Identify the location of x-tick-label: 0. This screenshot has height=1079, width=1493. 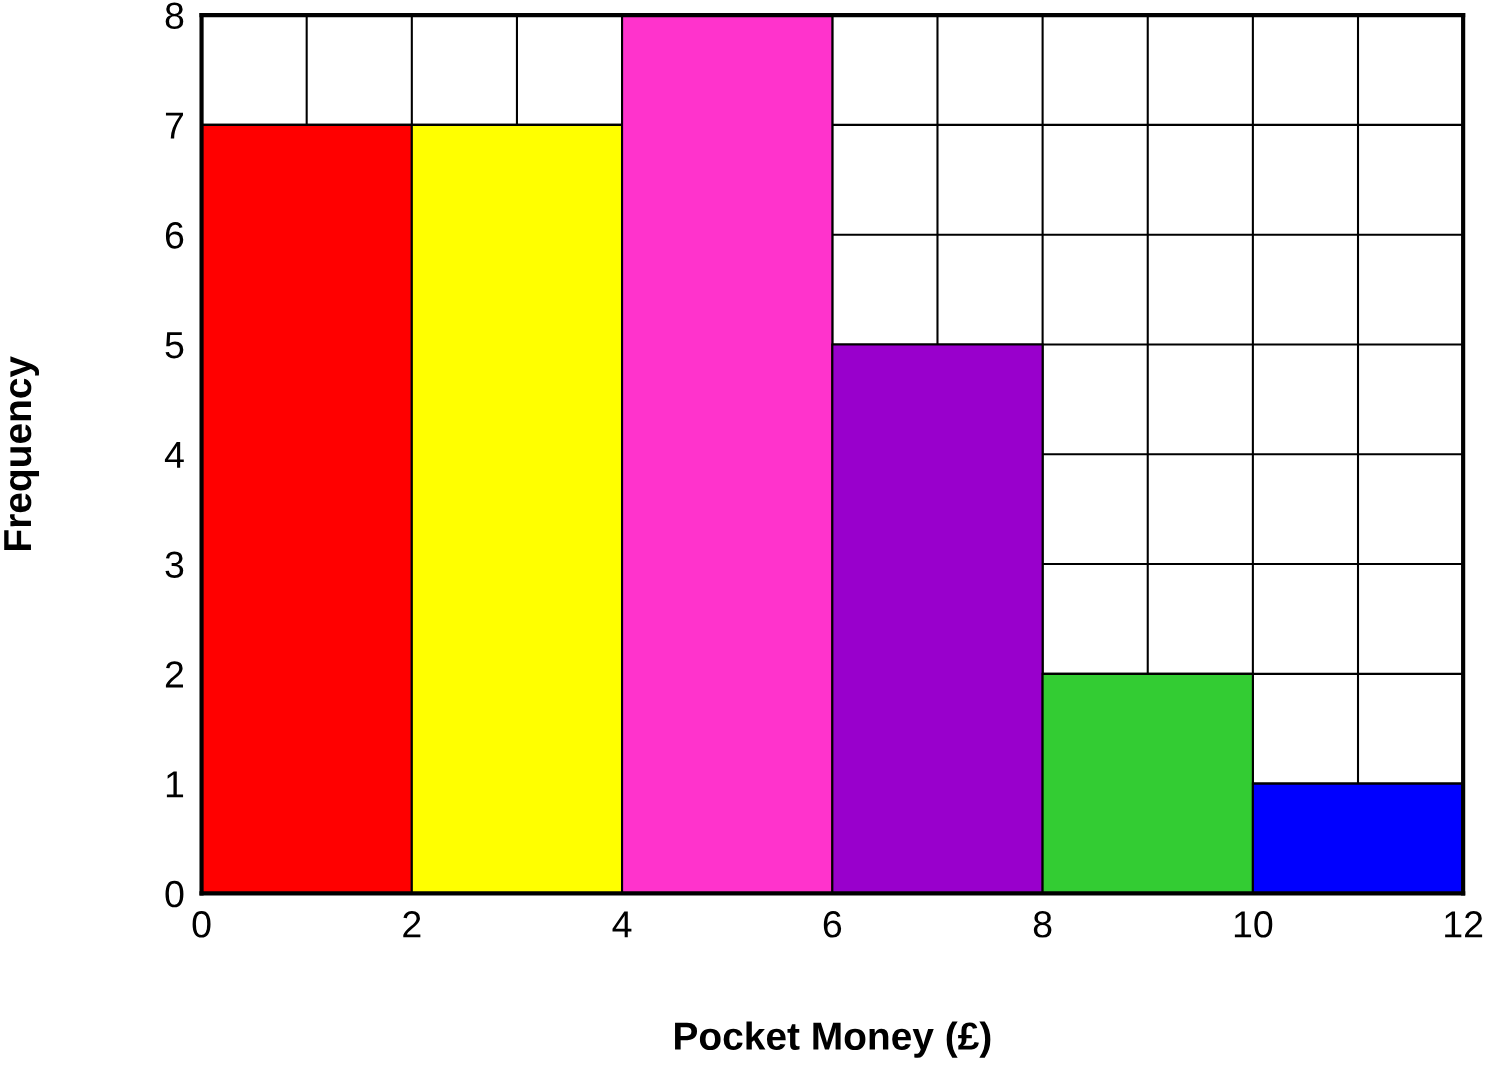
(201, 924).